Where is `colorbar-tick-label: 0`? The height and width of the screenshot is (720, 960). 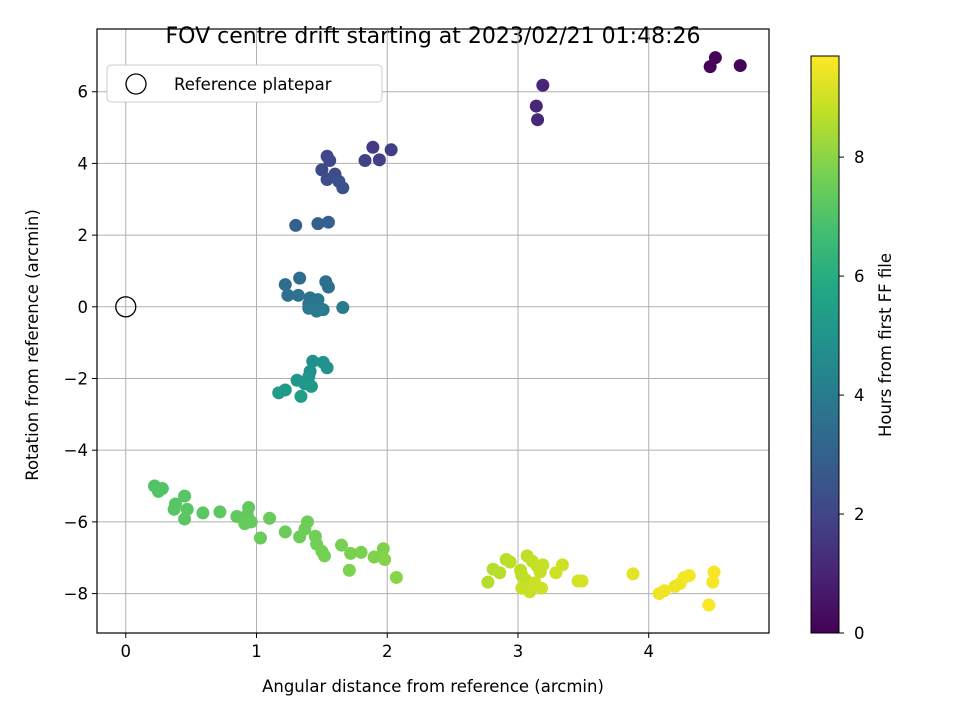
colorbar-tick-label: 0 is located at coordinates (859, 633).